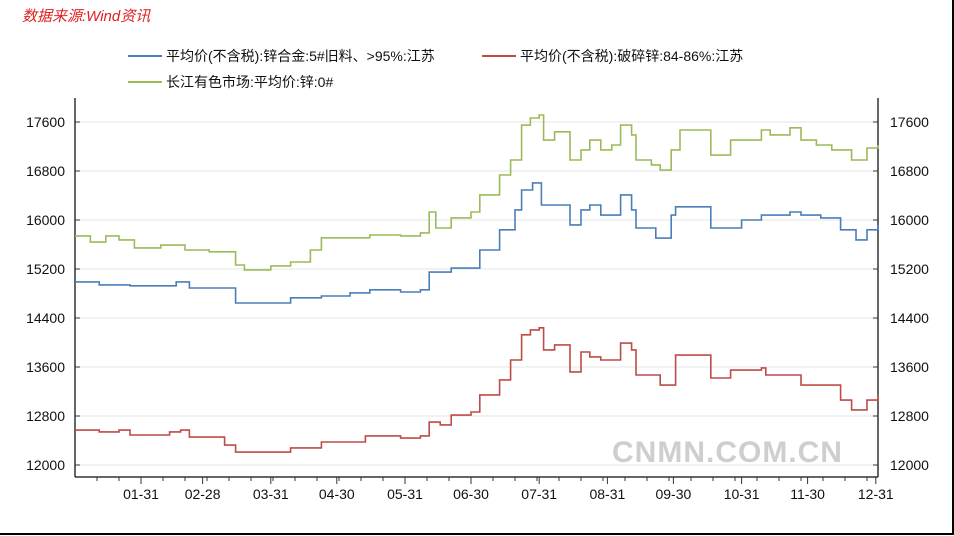  What do you see at coordinates (145, 82) in the screenshot?
I see `legend-swatch-green` at bounding box center [145, 82].